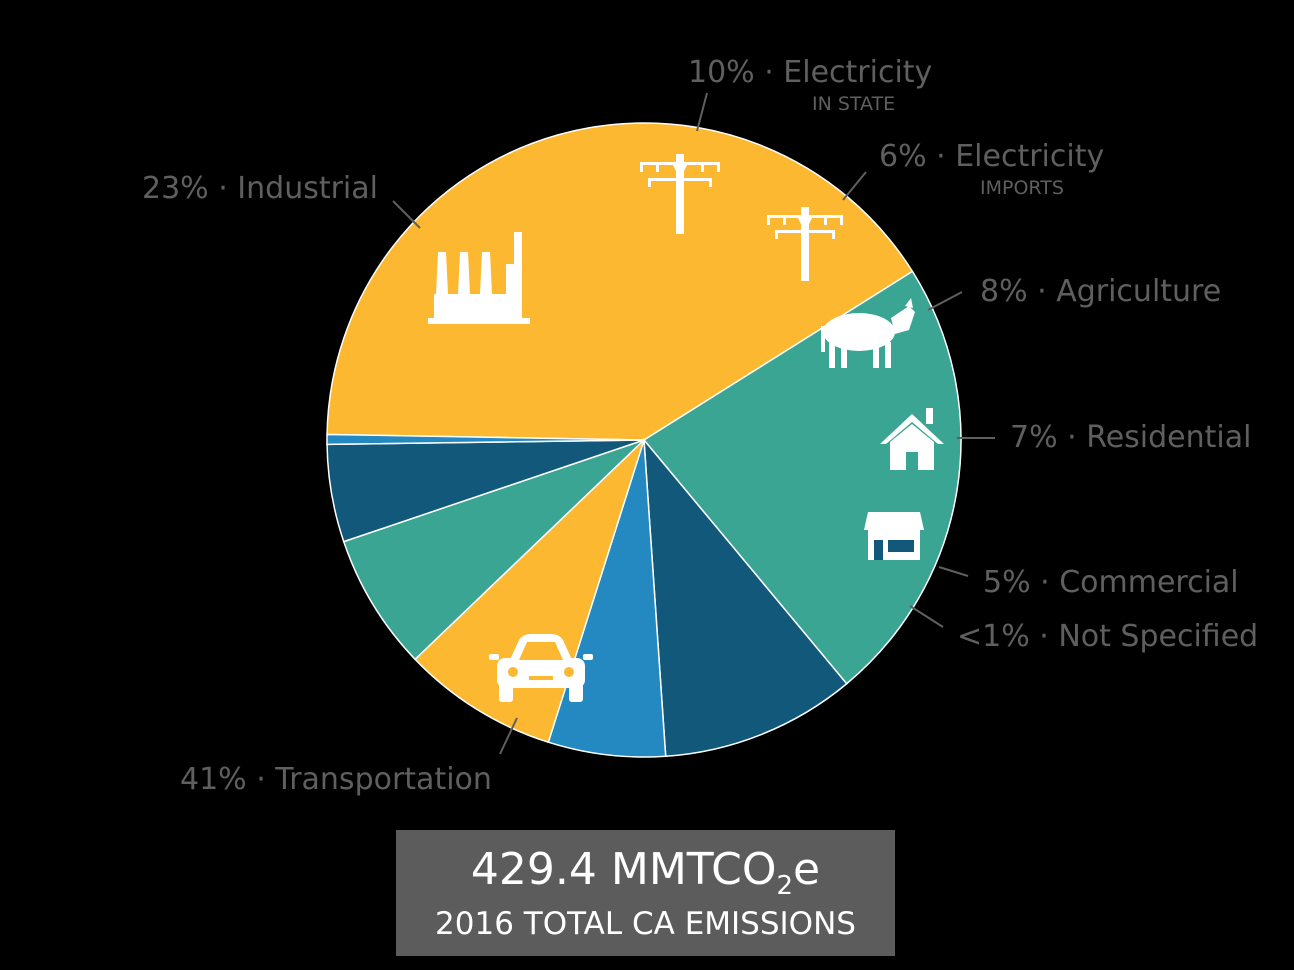 This screenshot has width=1294, height=970. Describe the element at coordinates (485, 439) in the screenshot. I see `pie-slice-not-specified` at that location.